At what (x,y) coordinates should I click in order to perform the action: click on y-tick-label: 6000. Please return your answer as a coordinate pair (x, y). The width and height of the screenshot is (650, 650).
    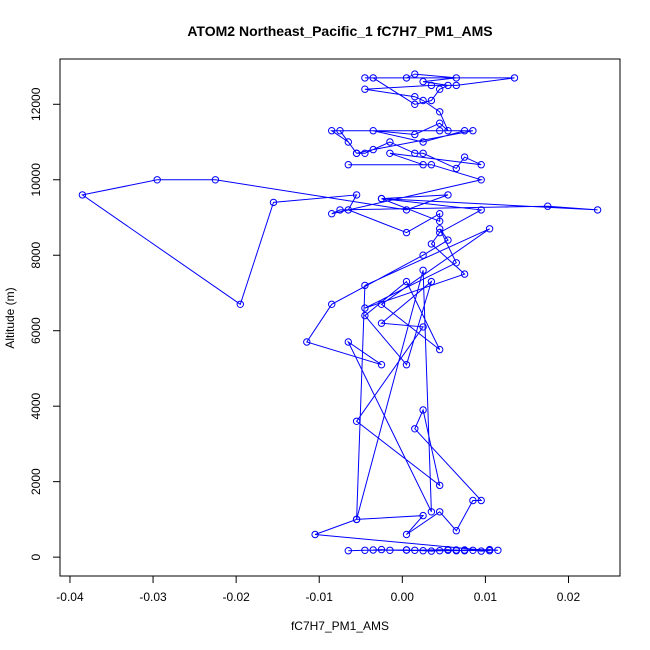
    Looking at the image, I should click on (36, 330).